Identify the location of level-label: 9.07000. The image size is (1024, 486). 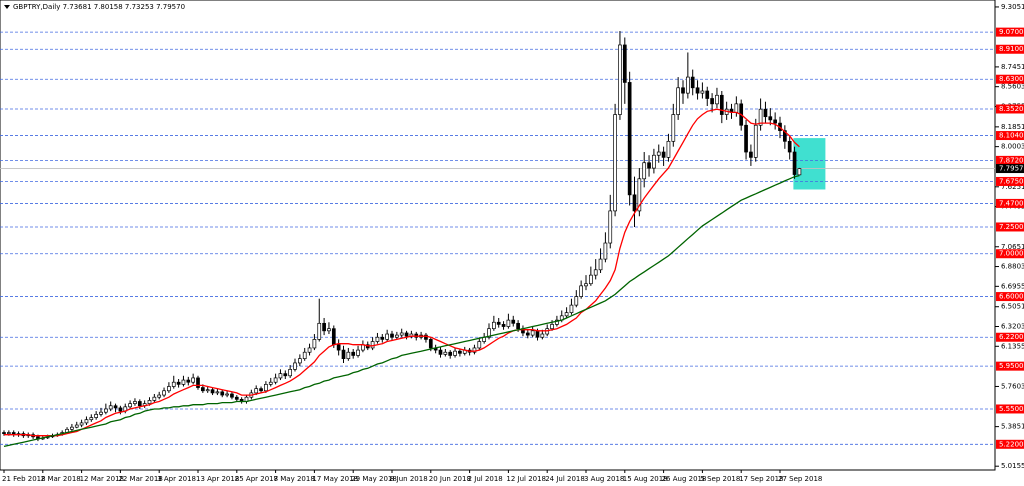
(1011, 32).